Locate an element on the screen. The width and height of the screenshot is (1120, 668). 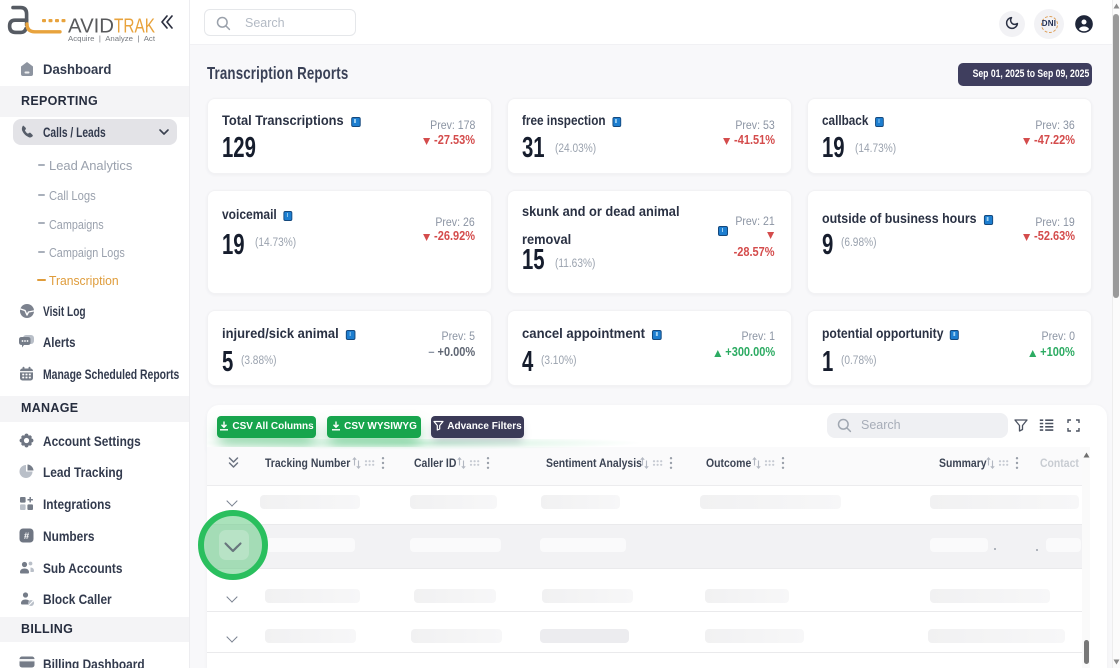
svg-text: AVID is located at coordinates (91, 27).